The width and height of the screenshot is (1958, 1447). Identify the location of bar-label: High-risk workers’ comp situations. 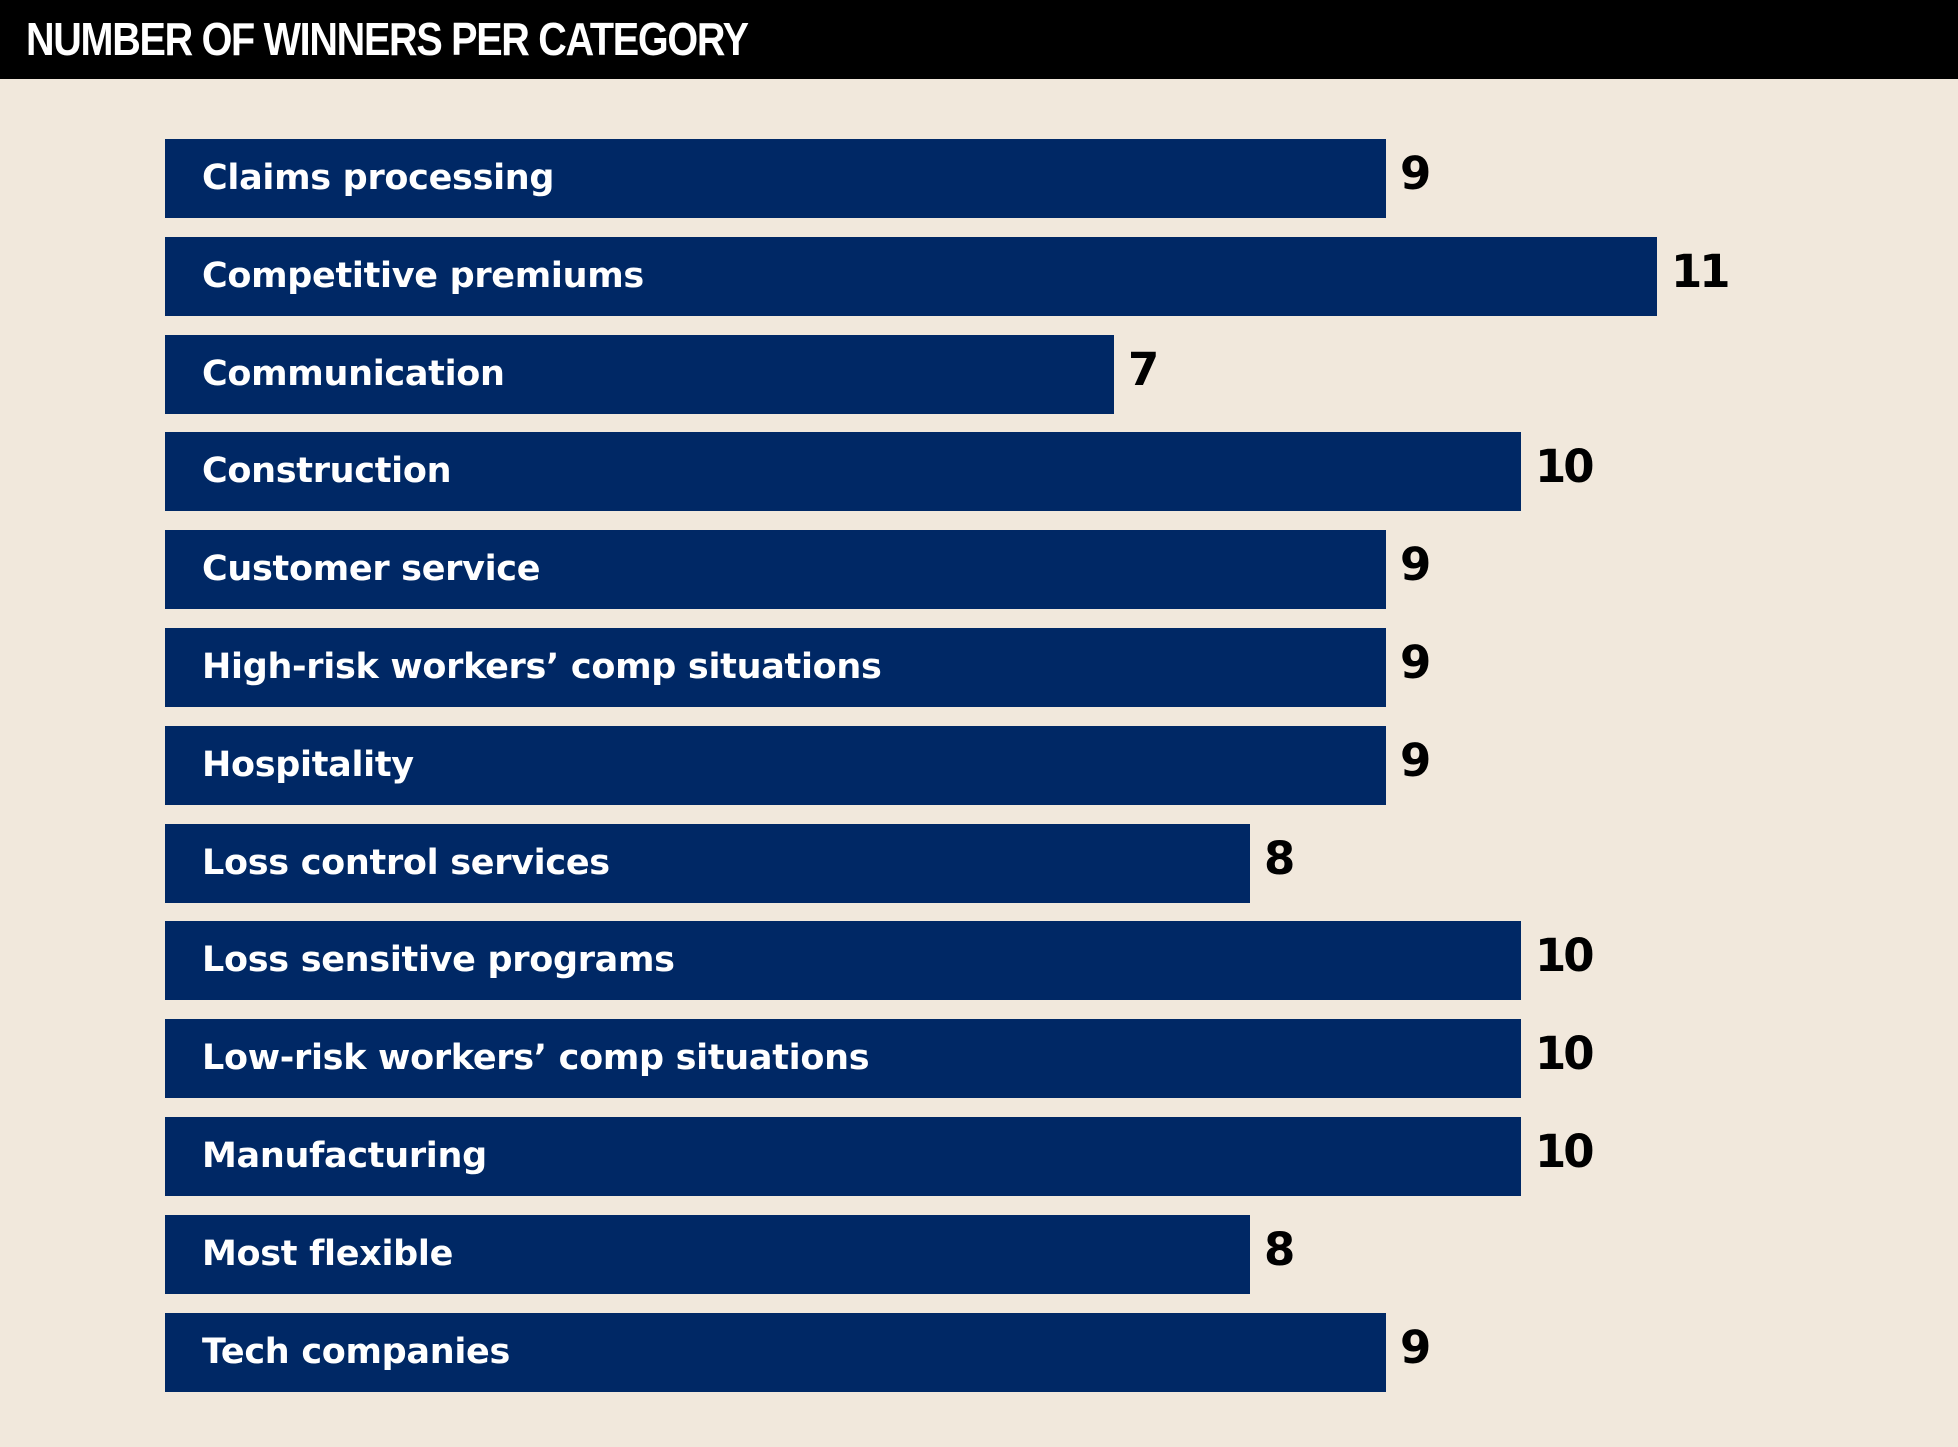
(542, 667).